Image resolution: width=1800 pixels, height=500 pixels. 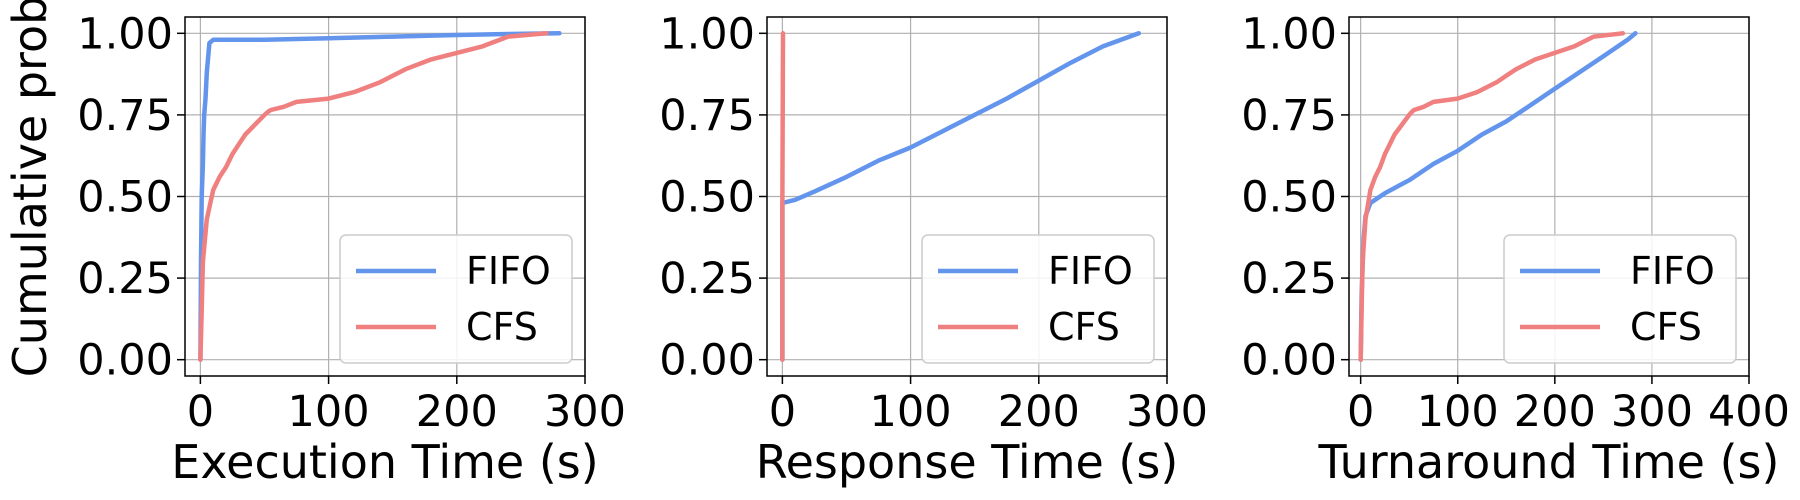 What do you see at coordinates (30, 188) in the screenshot?
I see `y-axis-label: Cumulative prob` at bounding box center [30, 188].